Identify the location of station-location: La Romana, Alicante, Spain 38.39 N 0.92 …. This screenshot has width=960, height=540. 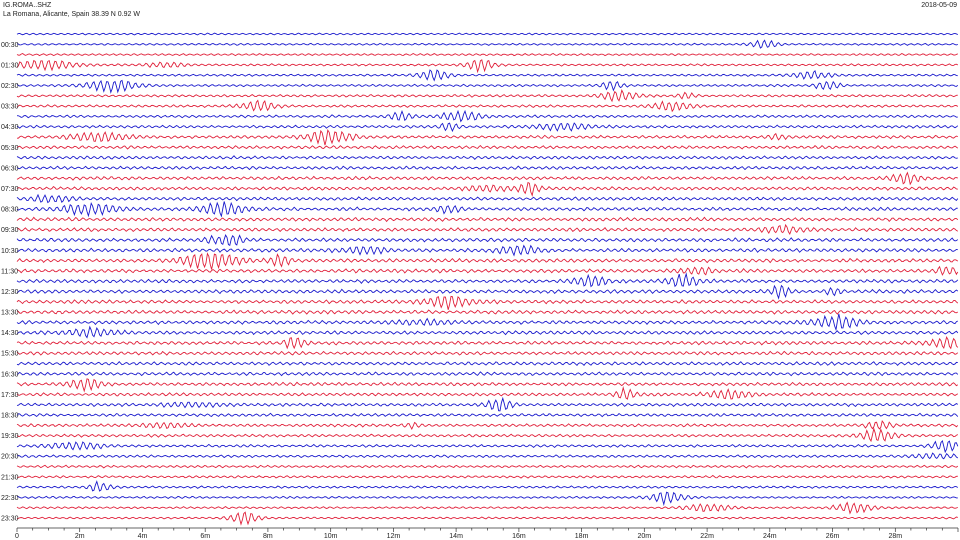
(71, 14).